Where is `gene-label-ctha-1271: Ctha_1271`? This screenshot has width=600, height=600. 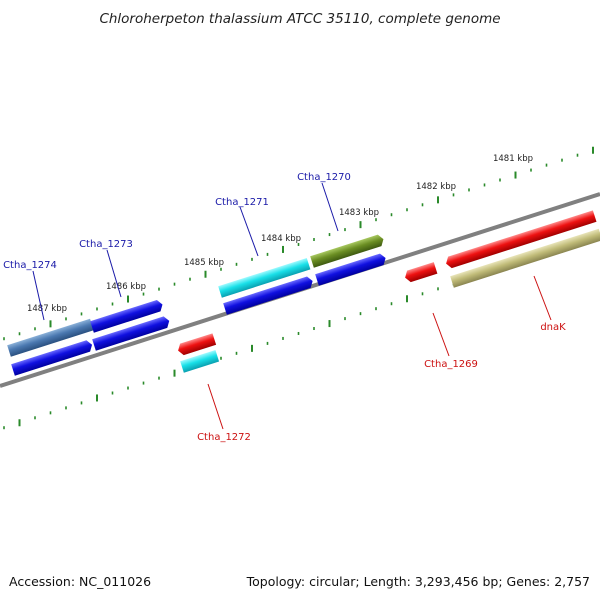 gene-label-ctha-1271: Ctha_1271 is located at coordinates (242, 202).